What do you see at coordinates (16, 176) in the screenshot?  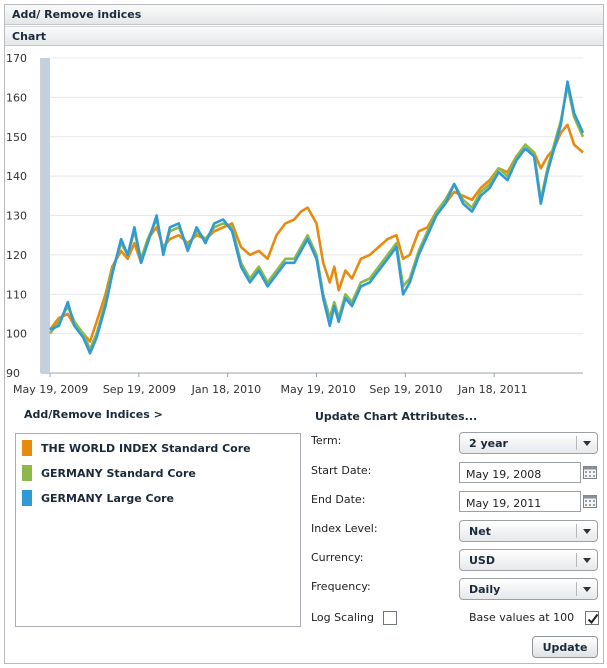 I see `y-tick-label: 140` at bounding box center [16, 176].